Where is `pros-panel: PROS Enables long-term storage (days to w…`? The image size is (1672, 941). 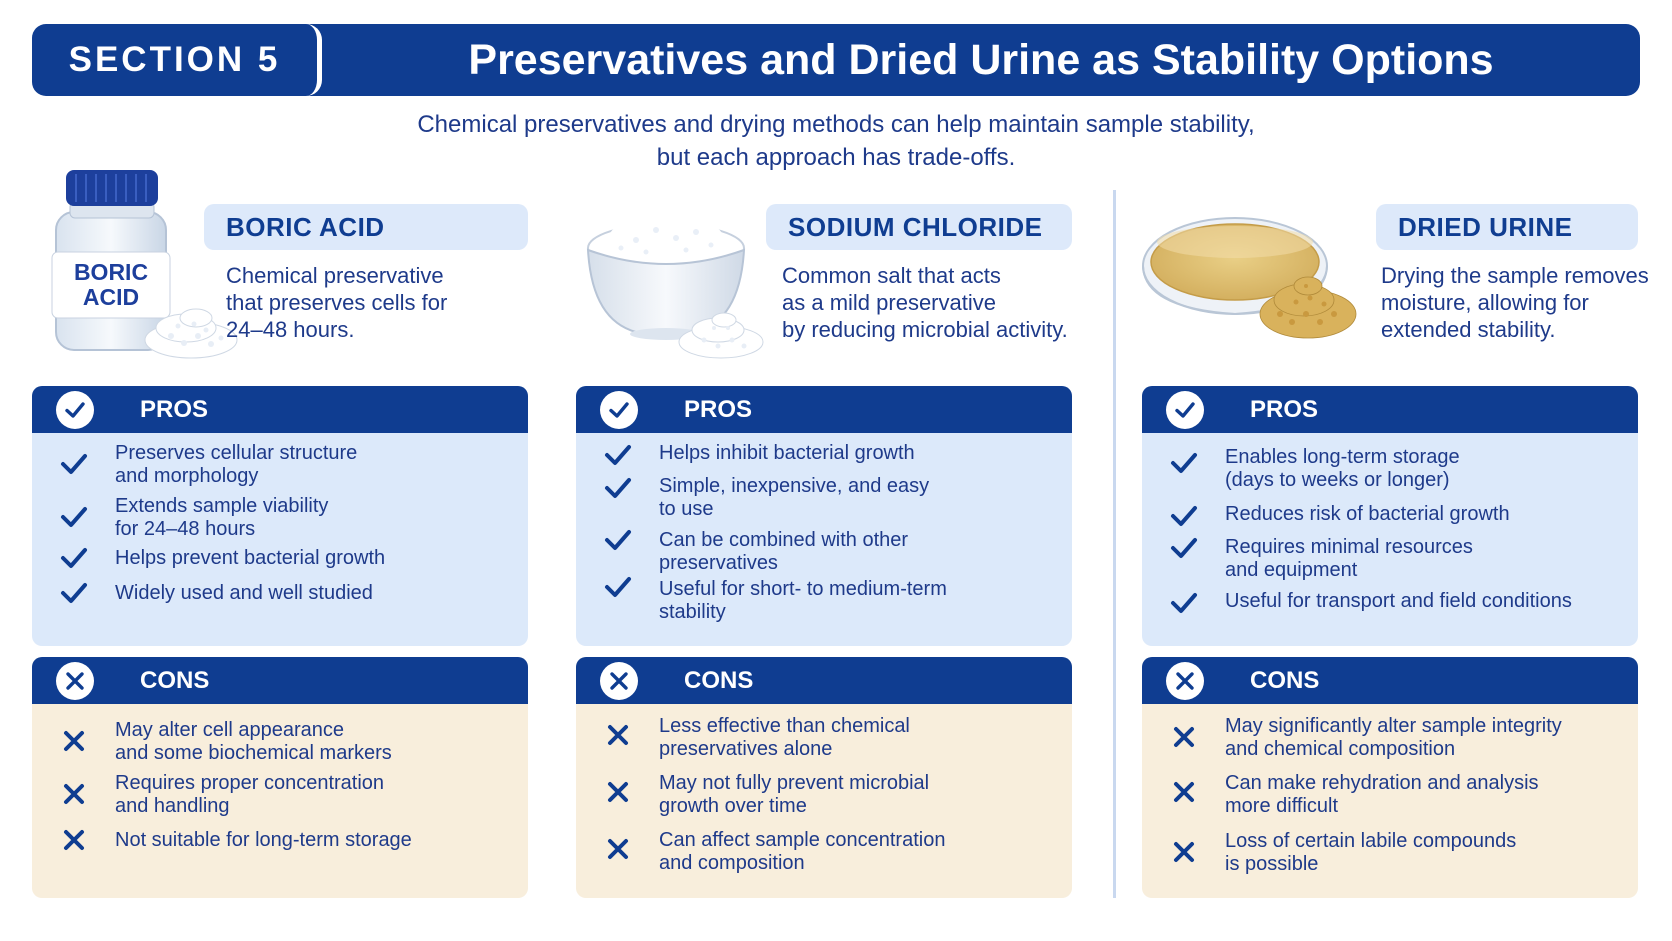 pros-panel: PROS Enables long-term storage (days to w… is located at coordinates (1390, 516).